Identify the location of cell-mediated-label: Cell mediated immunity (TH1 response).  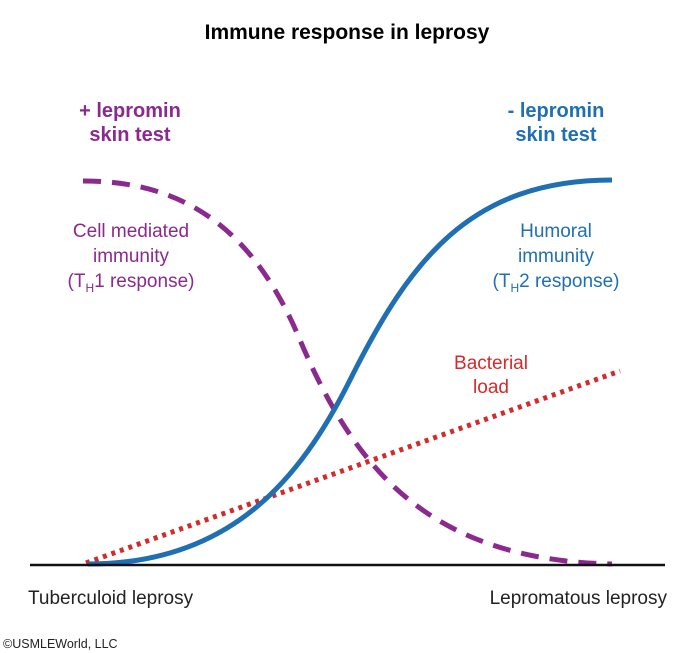
(131, 258).